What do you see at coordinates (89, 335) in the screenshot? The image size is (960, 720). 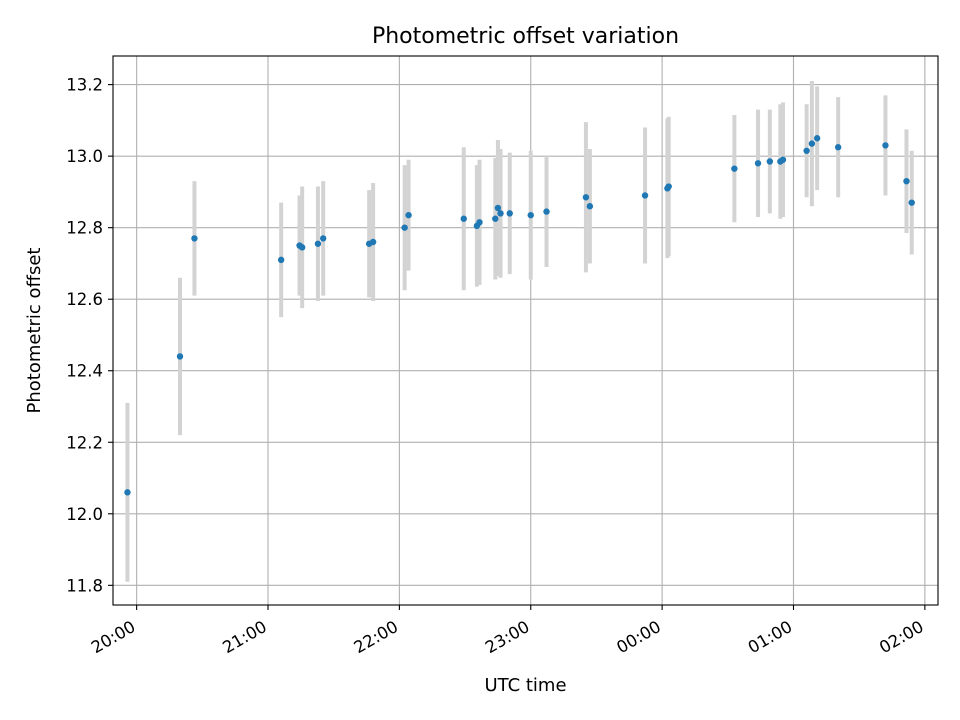 I see `y-axis: 11.8 12.0 12.2 12.4 12.6 12.8 13.0 13.2` at bounding box center [89, 335].